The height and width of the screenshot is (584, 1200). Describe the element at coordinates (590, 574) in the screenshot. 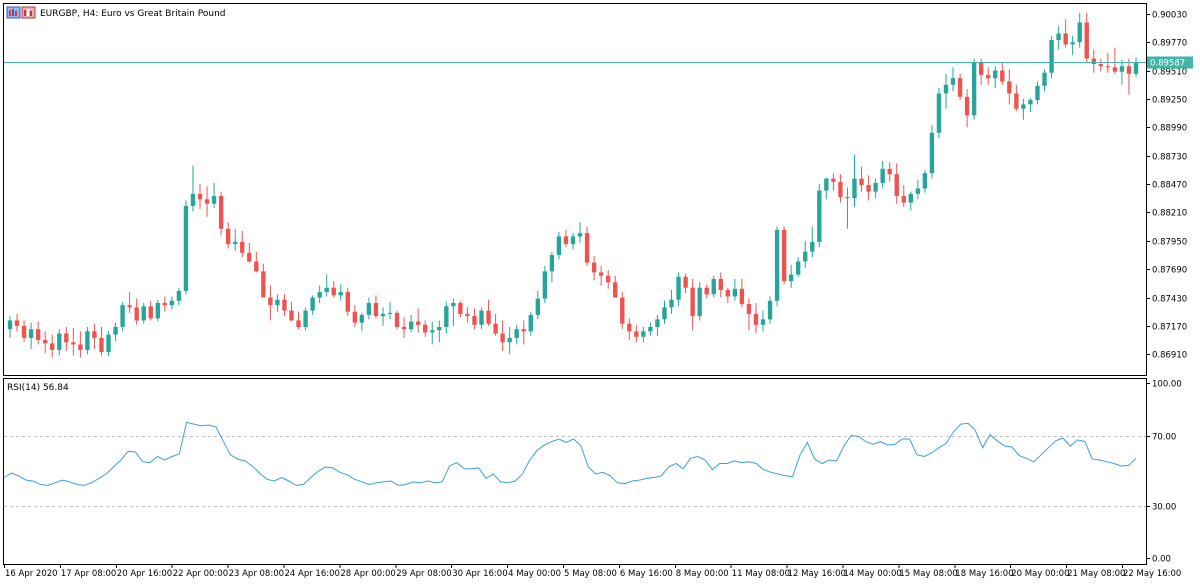

I see `time-tick-label: 5 May 08:00` at that location.